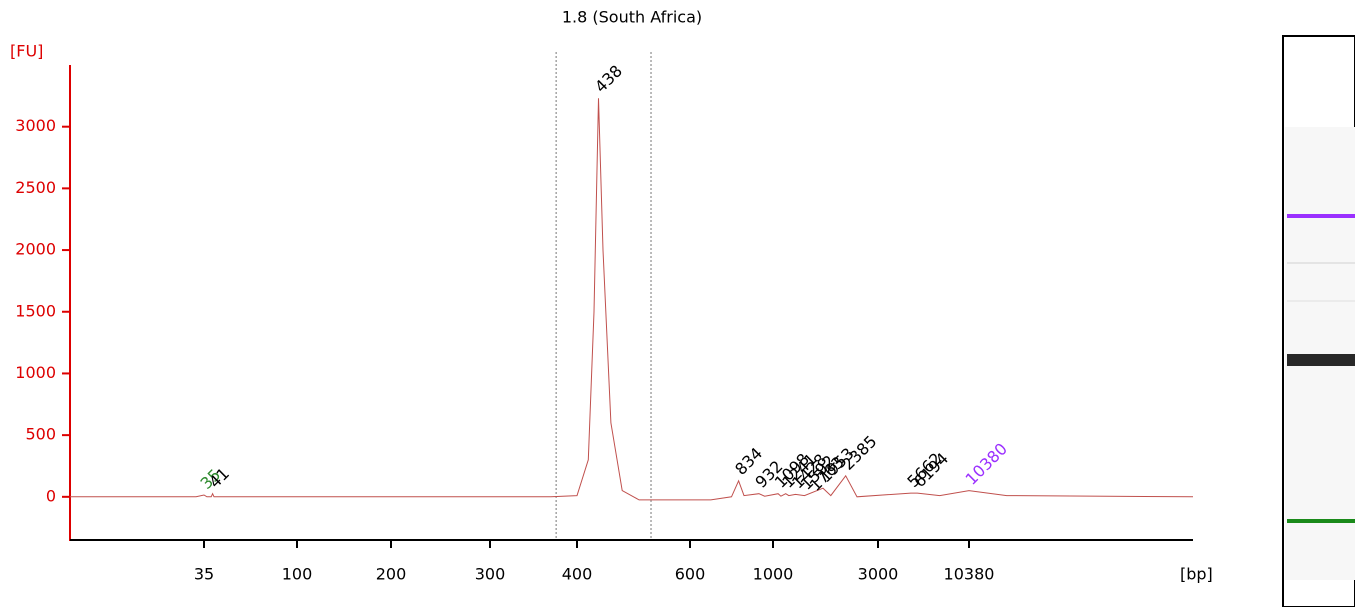 This screenshot has width=1355, height=611. Describe the element at coordinates (35, 187) in the screenshot. I see `y-tick-label: 2500` at that location.